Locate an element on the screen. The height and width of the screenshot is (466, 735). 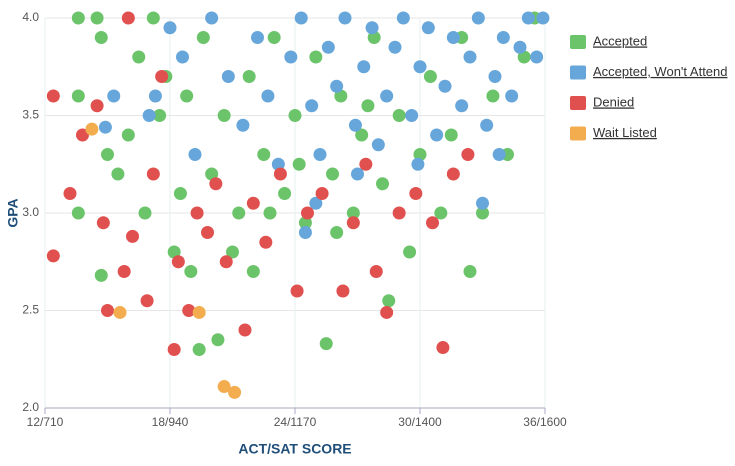
y-tick-label: 3.0 is located at coordinates (30, 212).